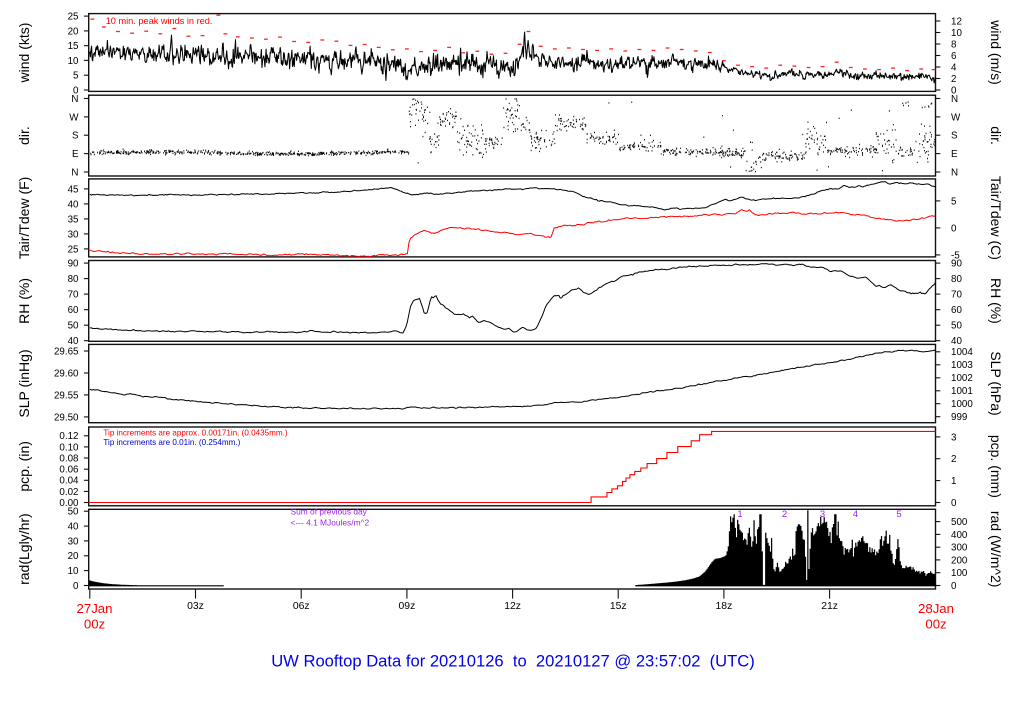 This screenshot has height=705, width=1024. Describe the element at coordinates (159, 21) in the screenshot. I see `svg-text: 10 min. peak winds in red.` at that location.